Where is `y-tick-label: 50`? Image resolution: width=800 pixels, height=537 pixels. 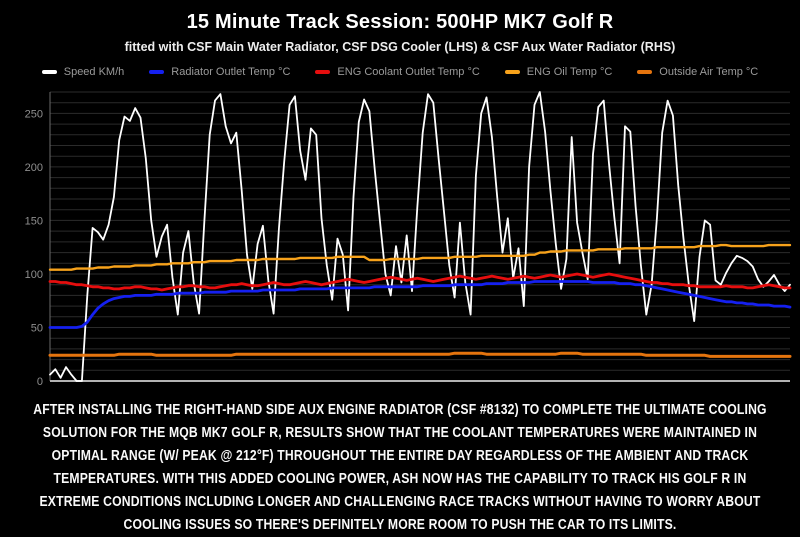
y-tick-label: 50 is located at coordinates (37, 329).